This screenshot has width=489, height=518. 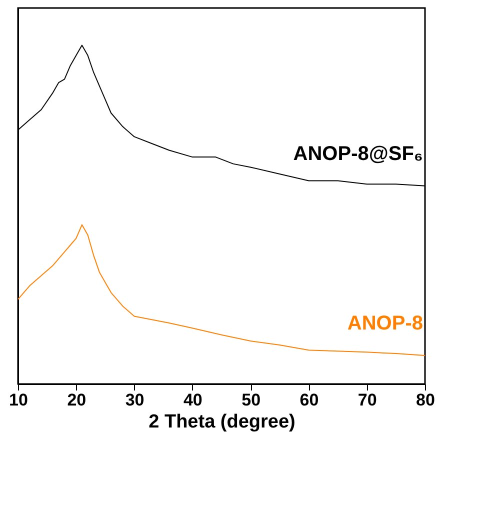 What do you see at coordinates (222, 422) in the screenshot?
I see `x-axis-title: 2 Theta (degree)` at bounding box center [222, 422].